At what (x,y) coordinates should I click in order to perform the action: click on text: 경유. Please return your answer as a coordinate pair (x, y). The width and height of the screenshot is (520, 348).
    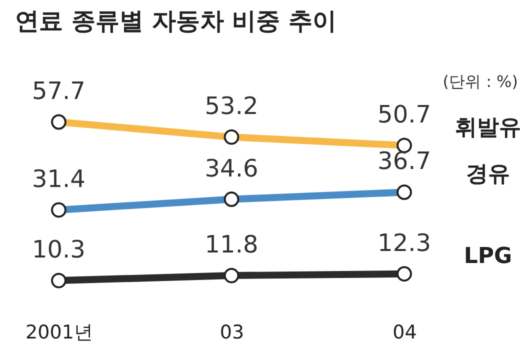
    Looking at the image, I should click on (488, 175).